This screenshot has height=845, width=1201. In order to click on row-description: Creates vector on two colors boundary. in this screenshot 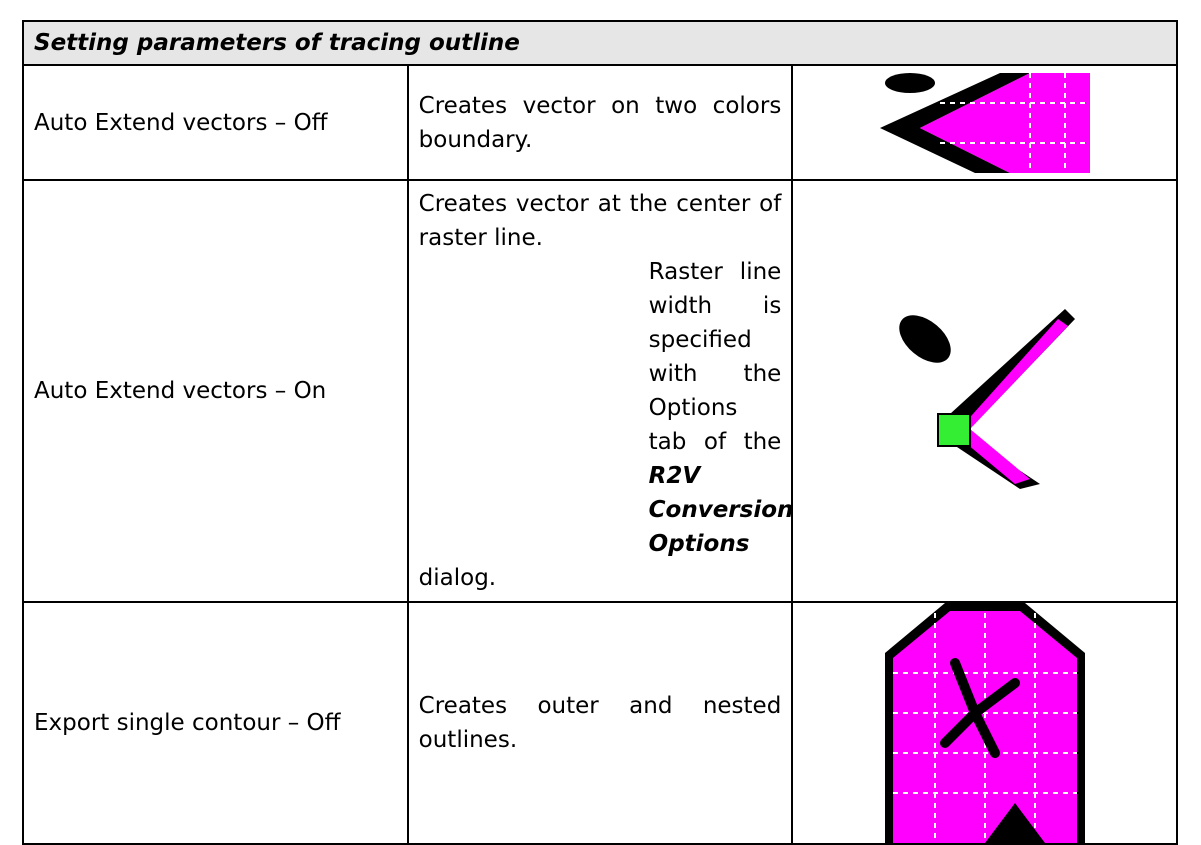, I will do `click(600, 122)`.